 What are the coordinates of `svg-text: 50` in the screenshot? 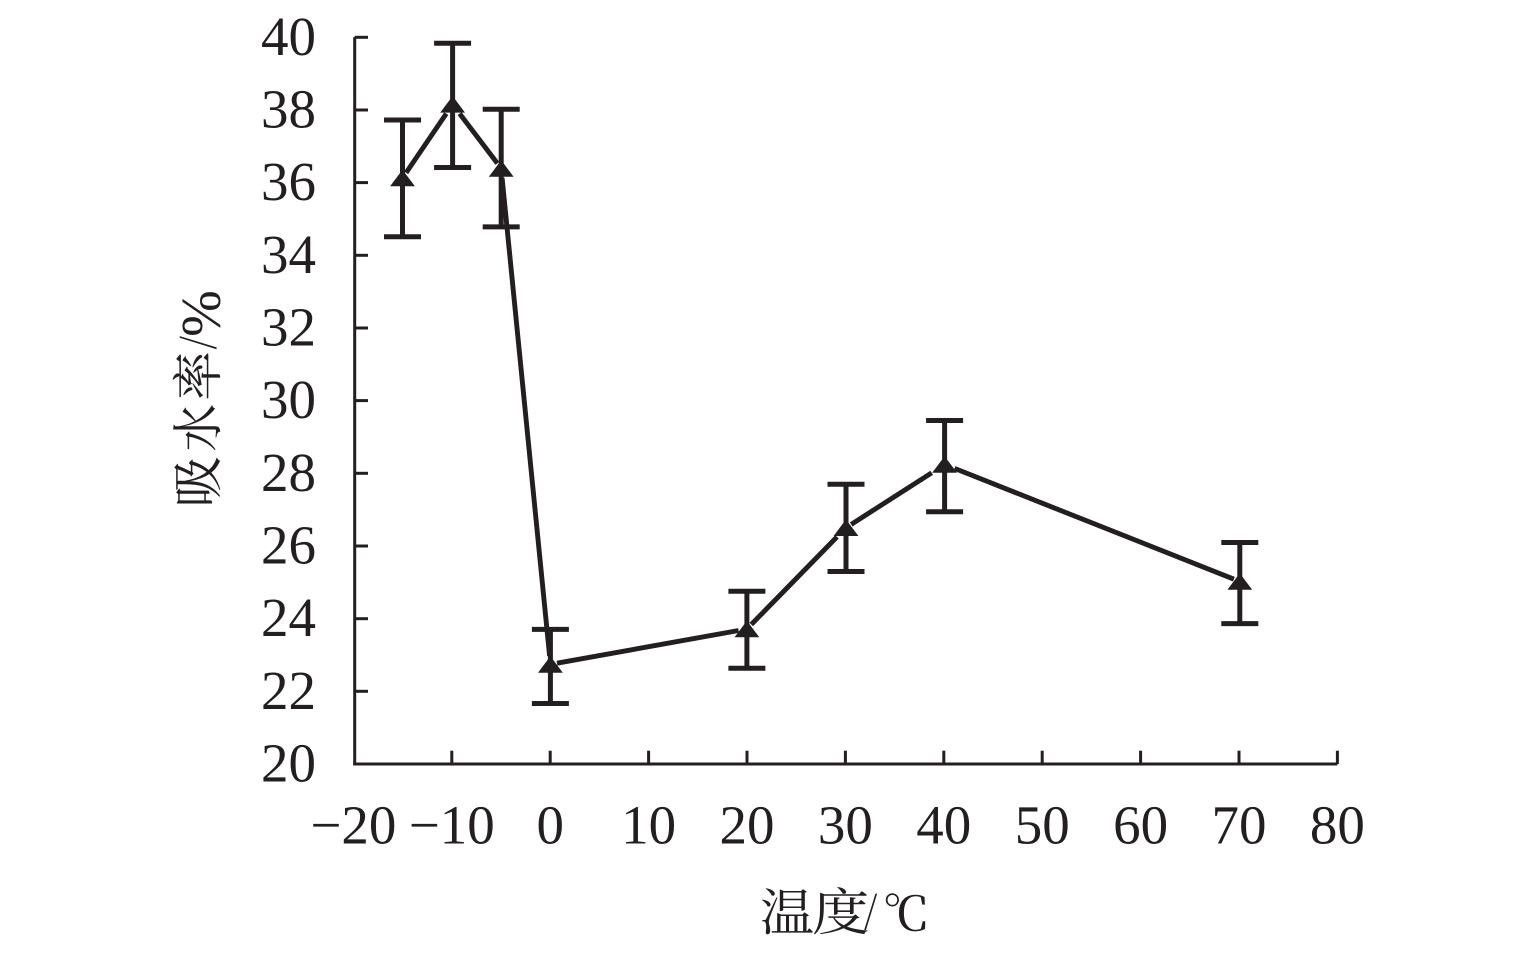 It's located at (1042, 825).